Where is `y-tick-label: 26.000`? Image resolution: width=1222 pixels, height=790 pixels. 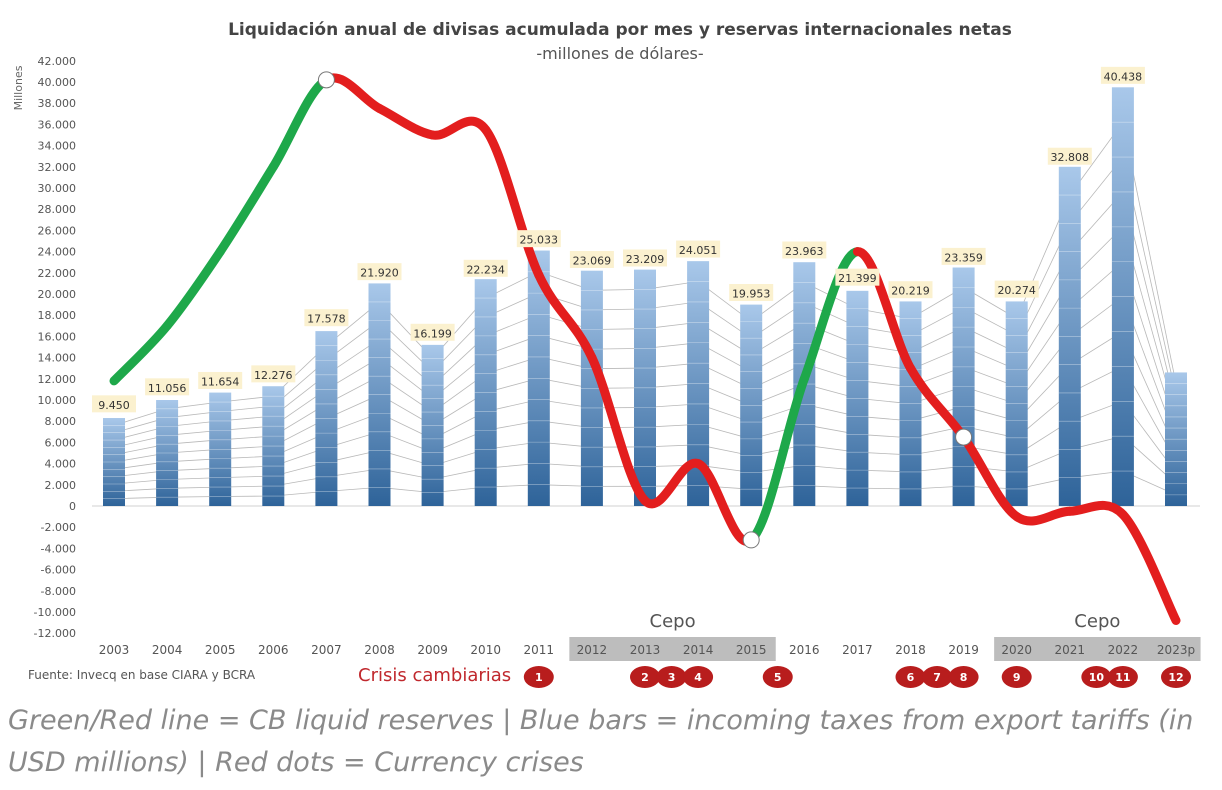
y-tick-label: 26.000 is located at coordinates (57, 230).